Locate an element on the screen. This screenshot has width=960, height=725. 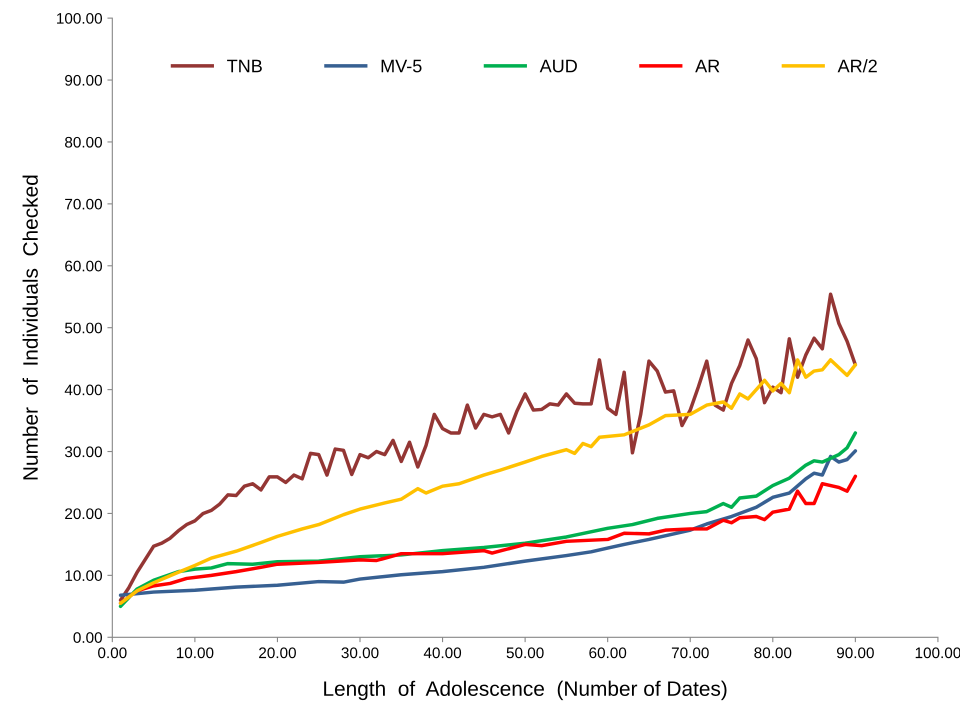
y-tick-label: 10.00 is located at coordinates (84, 576).